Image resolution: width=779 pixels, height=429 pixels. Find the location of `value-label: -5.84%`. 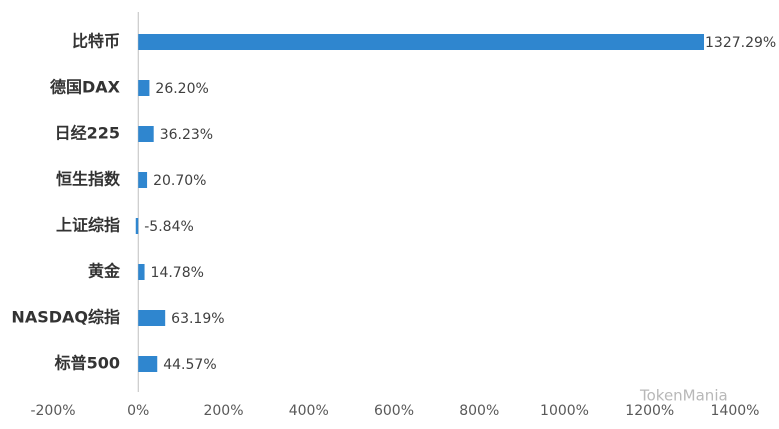

value-label: -5.84% is located at coordinates (169, 227).